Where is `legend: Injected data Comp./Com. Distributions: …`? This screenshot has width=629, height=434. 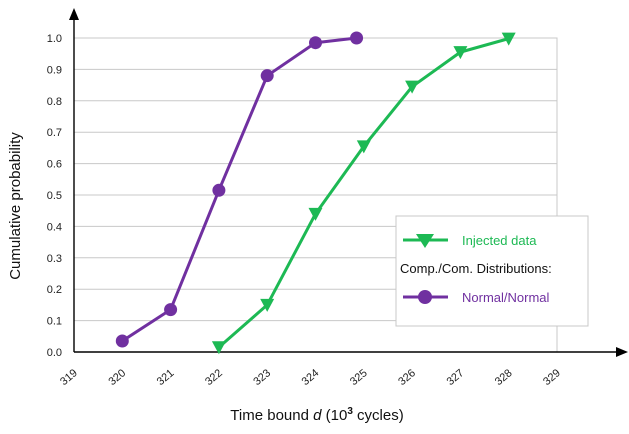 legend: Injected data Comp./Com. Distributions: … is located at coordinates (492, 271).